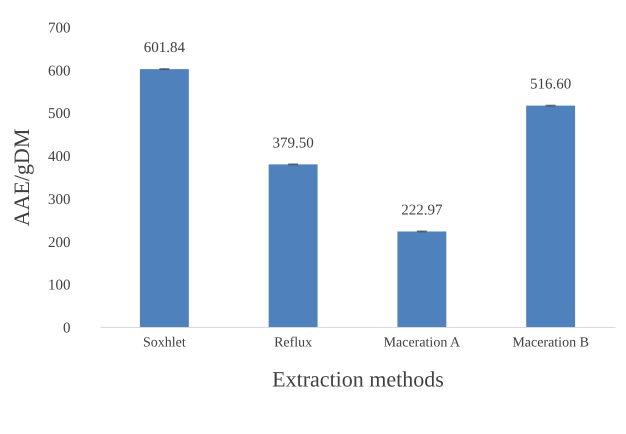 The image size is (626, 434). What do you see at coordinates (59, 286) in the screenshot?
I see `y-tick-label: 100` at bounding box center [59, 286].